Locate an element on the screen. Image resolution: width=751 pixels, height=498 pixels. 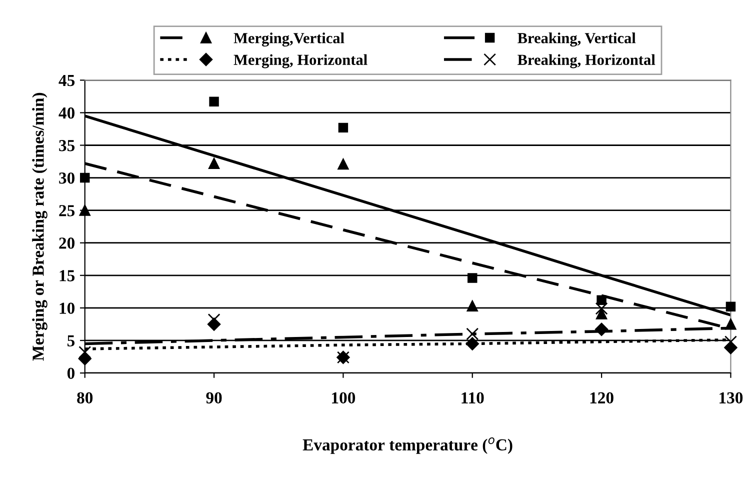
y-tick-label: 35 is located at coordinates (67, 146).